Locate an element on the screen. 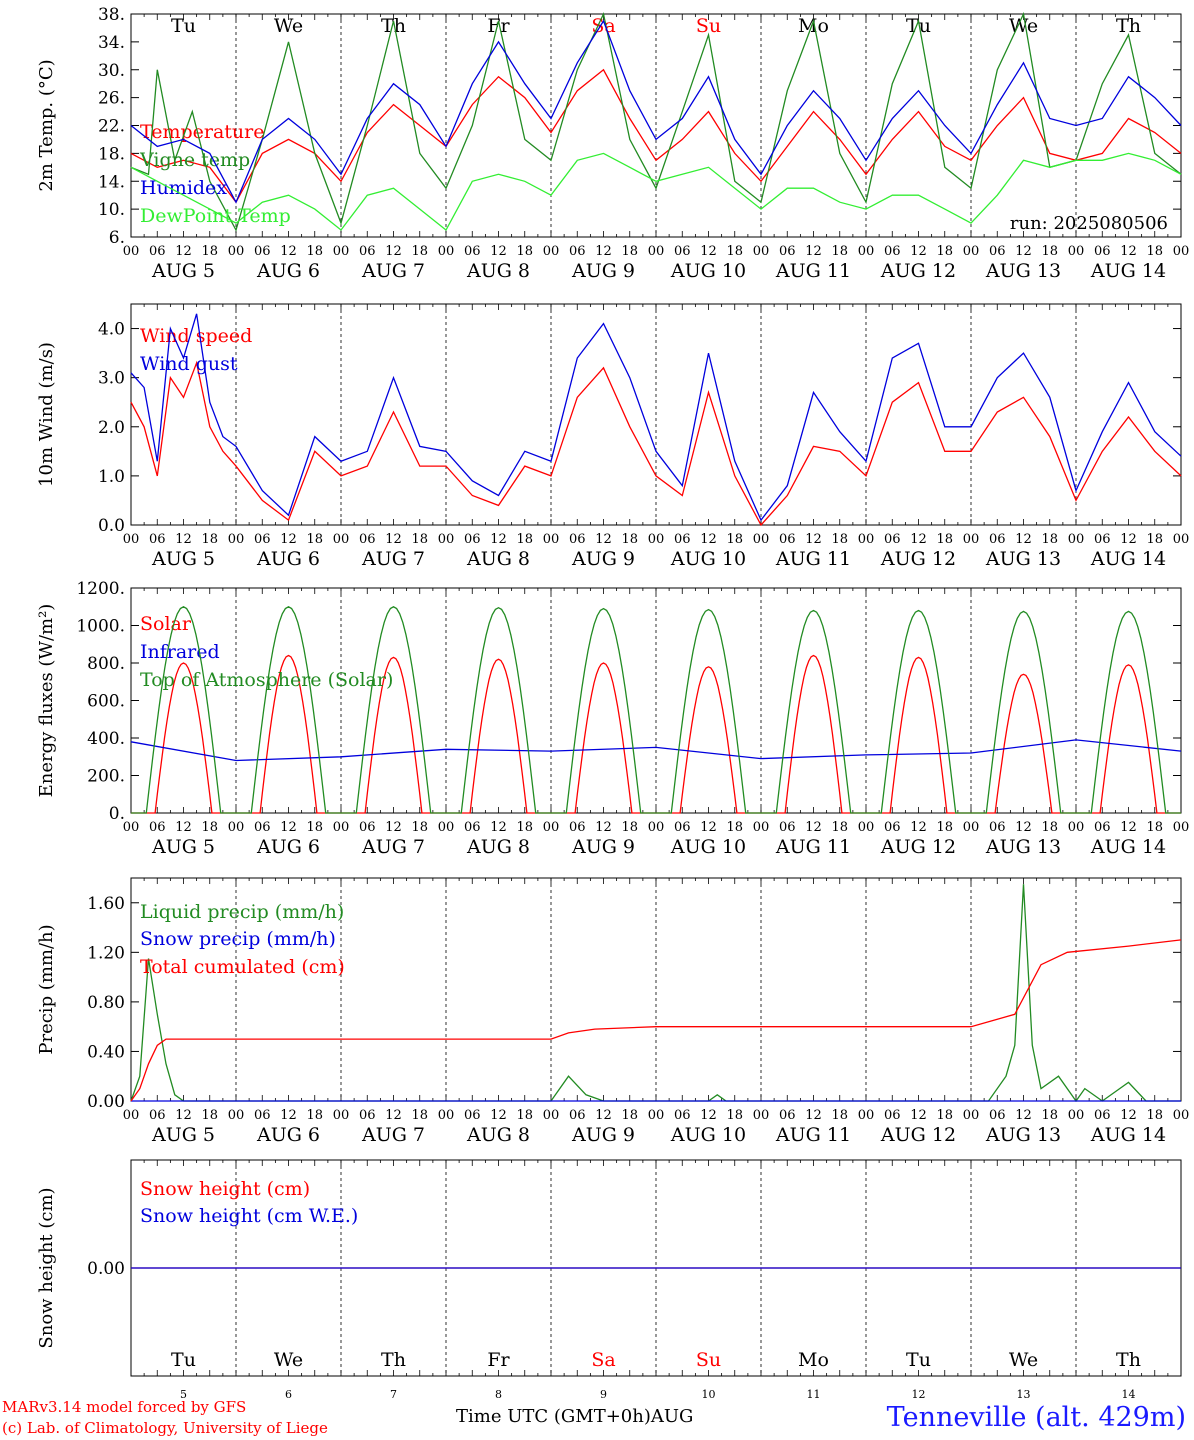 The image size is (1194, 1440). day-number-label: 14 is located at coordinates (1129, 1394).